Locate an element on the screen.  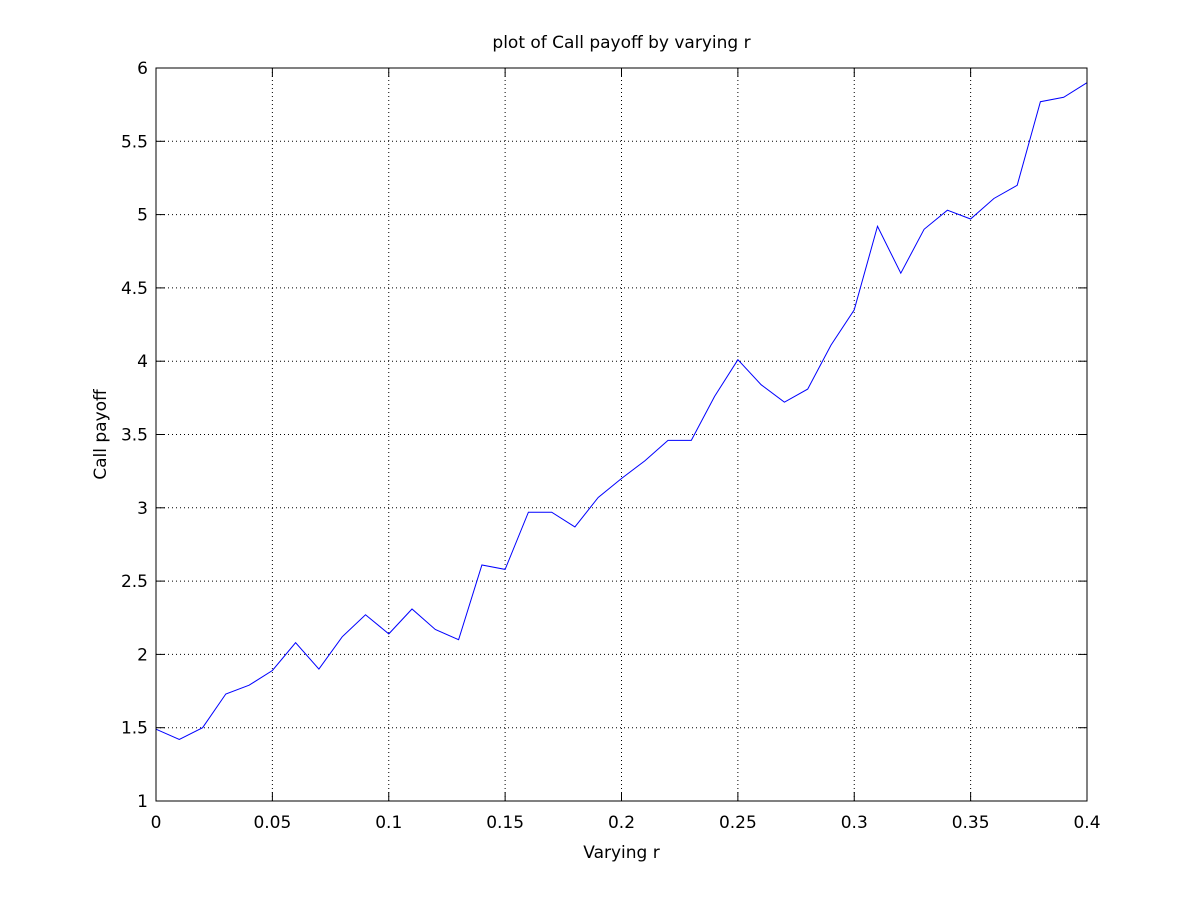
x-tick-label: 0.4 is located at coordinates (1086, 823).